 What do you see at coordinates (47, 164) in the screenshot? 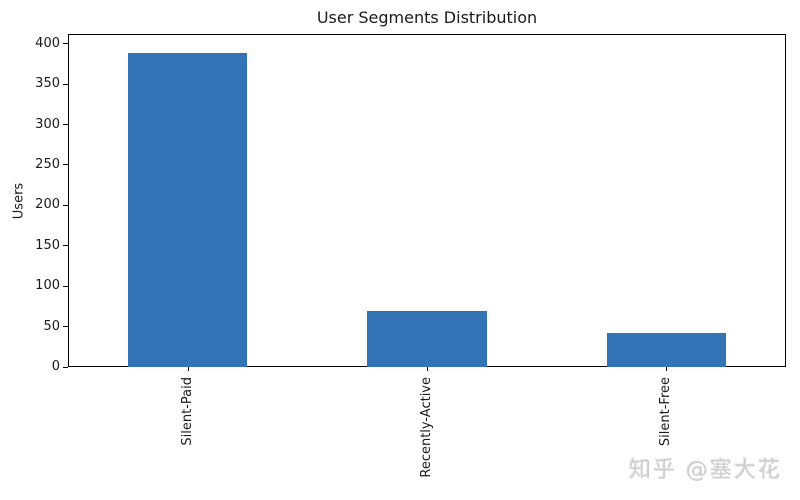
I see `y-tick-label: 250` at bounding box center [47, 164].